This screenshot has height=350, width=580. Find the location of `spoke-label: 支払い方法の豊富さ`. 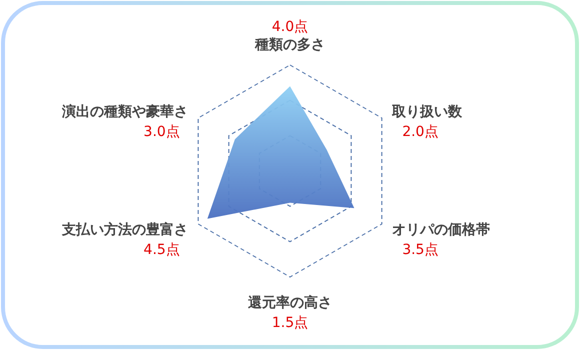

spoke-label: 支払い方法の豊富さ is located at coordinates (124, 229).